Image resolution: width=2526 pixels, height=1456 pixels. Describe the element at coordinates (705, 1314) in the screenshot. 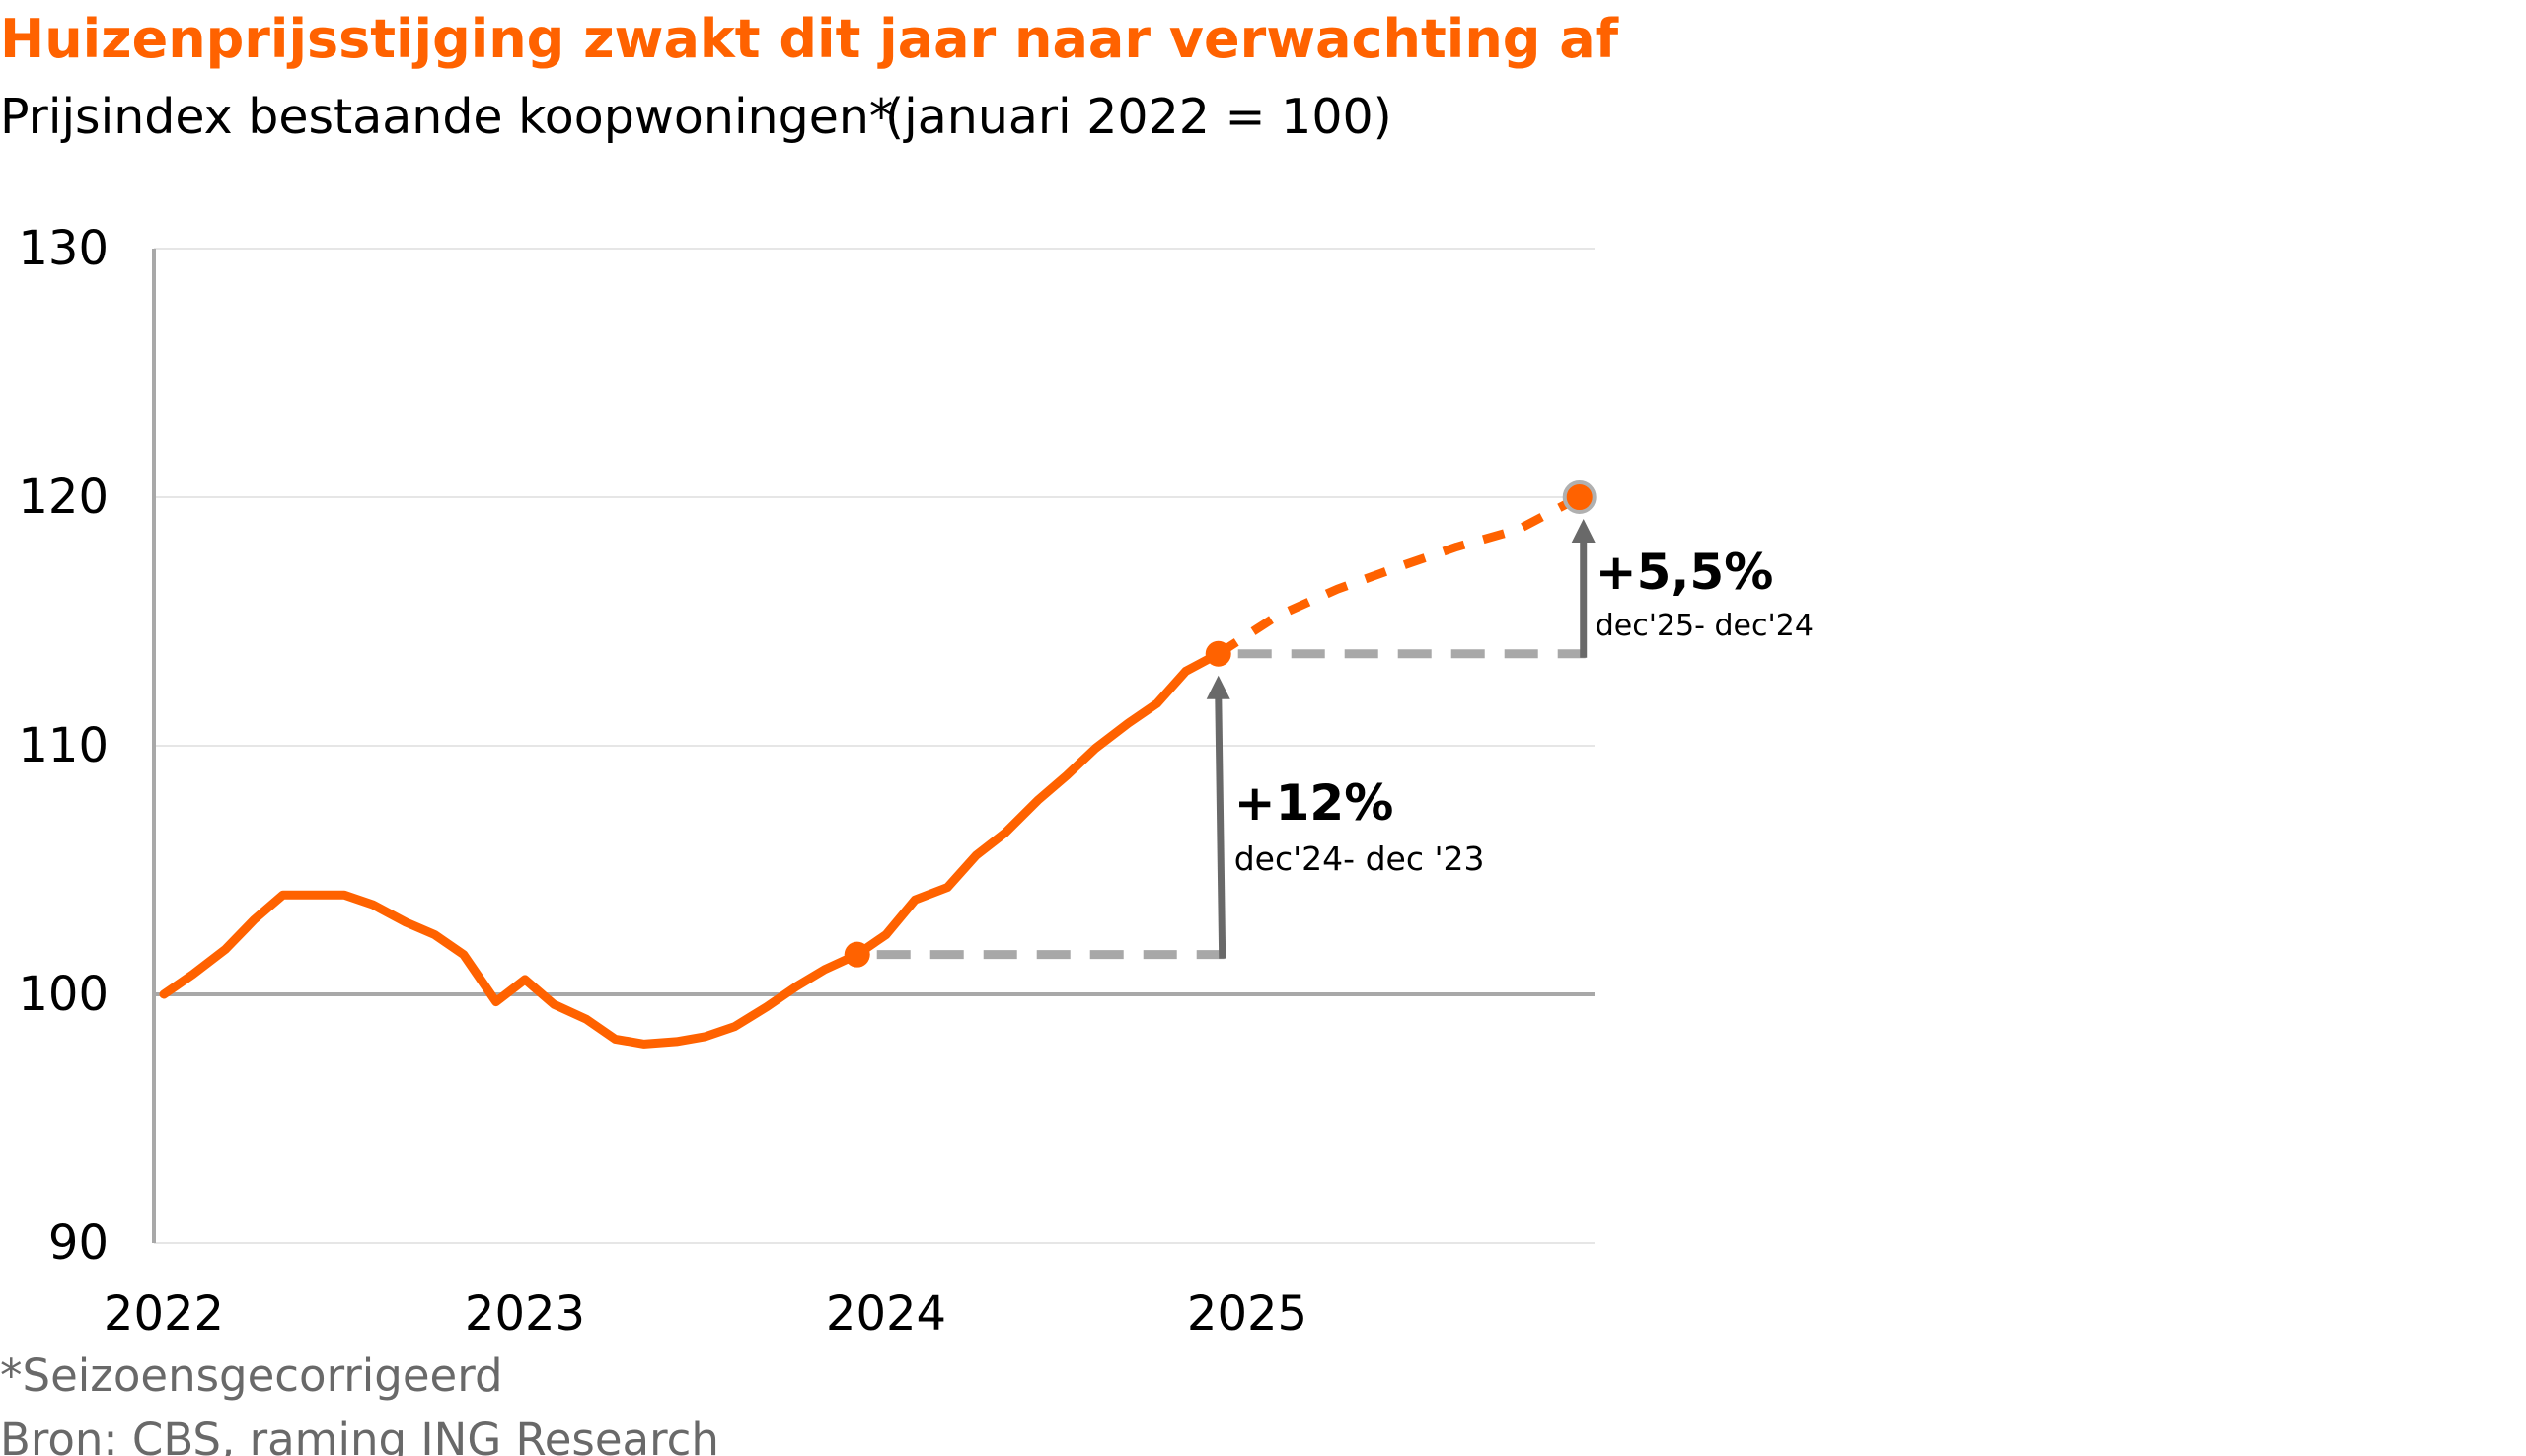

I see `x-axis-ticks: 2022 2023 2024 2025` at that location.